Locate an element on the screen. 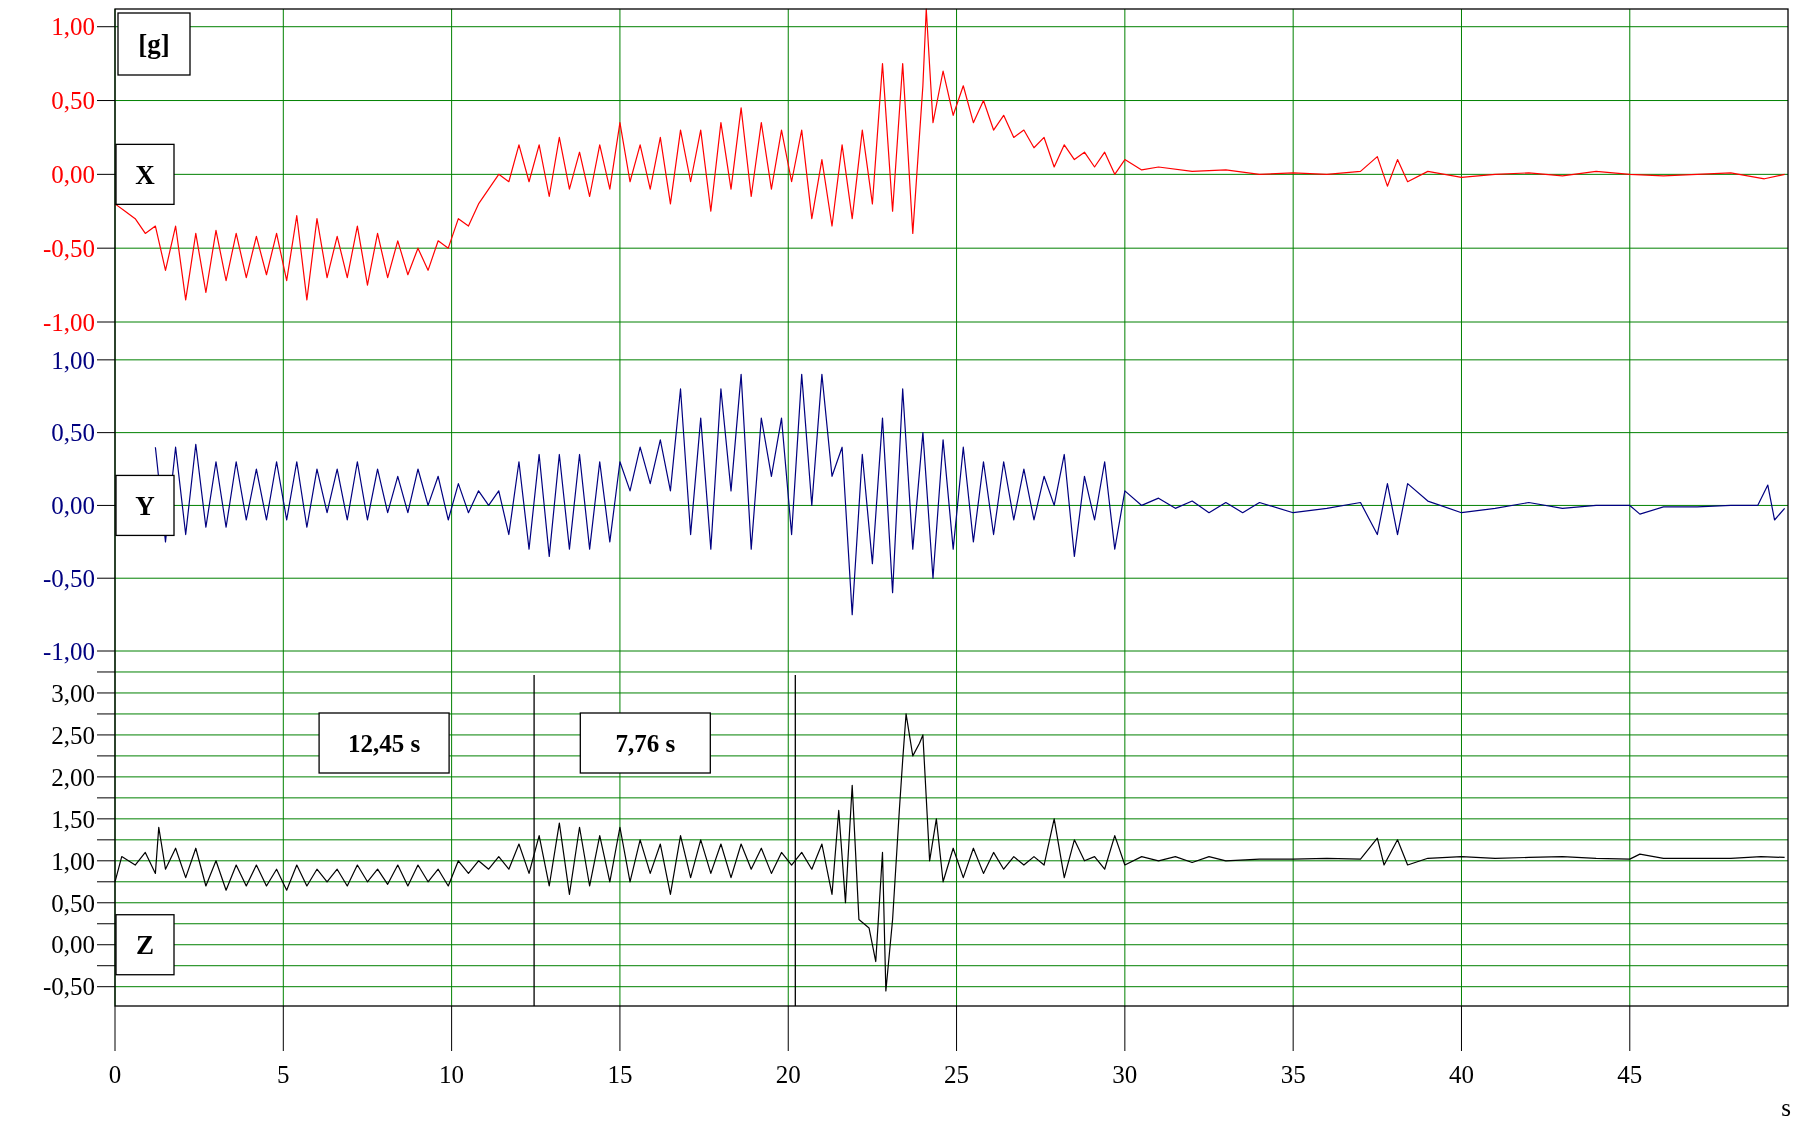  x-tick-label: 35 is located at coordinates (1293, 1074).